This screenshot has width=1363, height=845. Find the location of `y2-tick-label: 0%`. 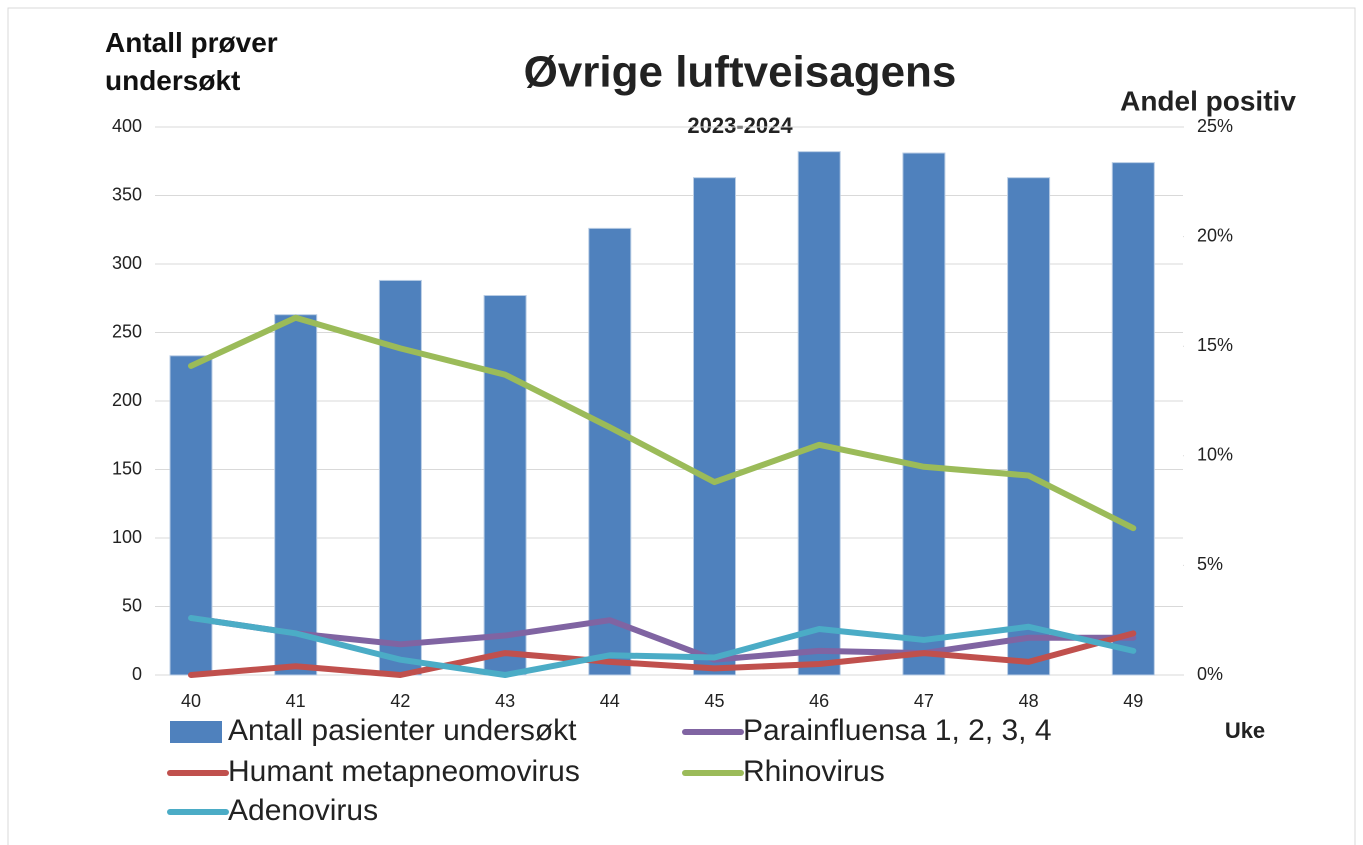

y2-tick-label: 0% is located at coordinates (1210, 674).